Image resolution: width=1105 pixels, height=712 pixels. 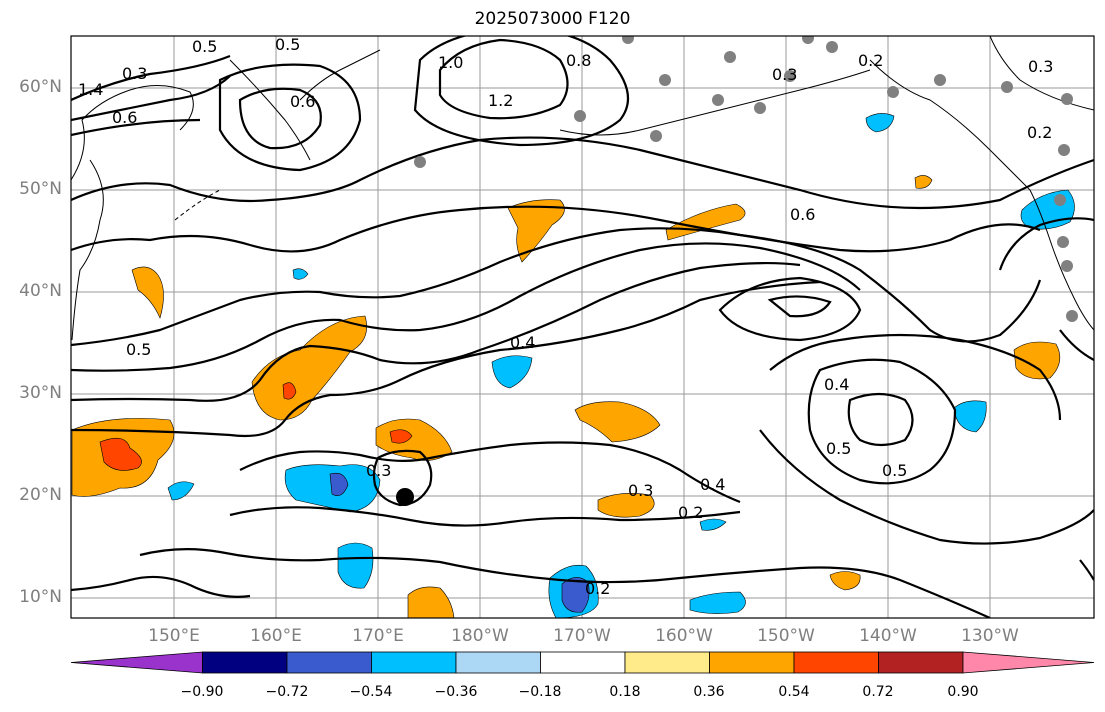 I want to click on colorbar, so click(x=582, y=662).